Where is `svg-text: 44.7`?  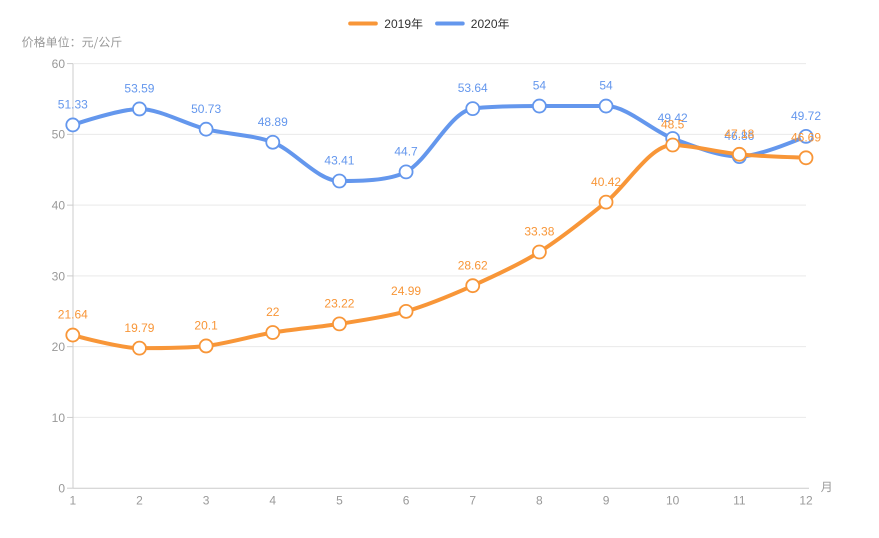 svg-text: 44.7 is located at coordinates (406, 151).